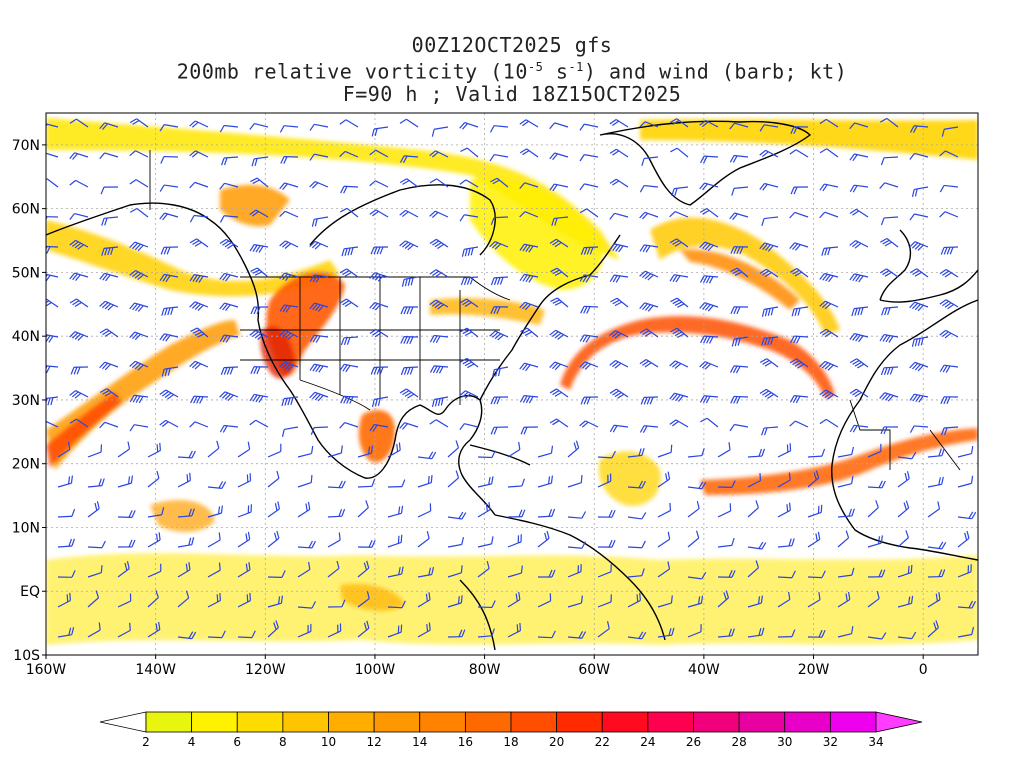 The image size is (1024, 768). I want to click on coastline-north-america-east, so click(550, 317).